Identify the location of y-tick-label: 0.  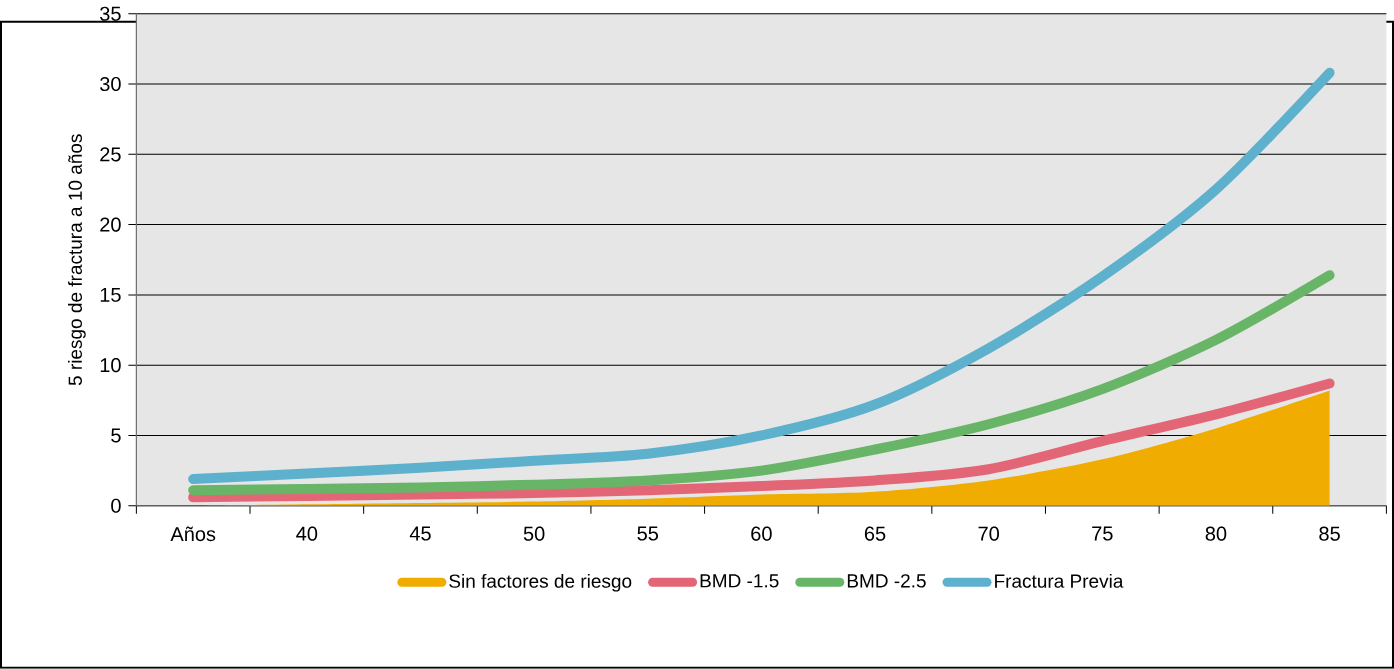
(116, 505).